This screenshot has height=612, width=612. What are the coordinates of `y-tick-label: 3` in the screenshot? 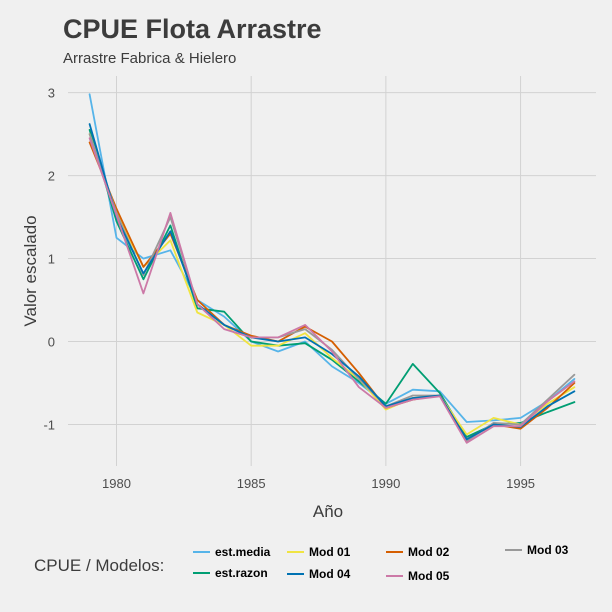 It's located at (51, 93).